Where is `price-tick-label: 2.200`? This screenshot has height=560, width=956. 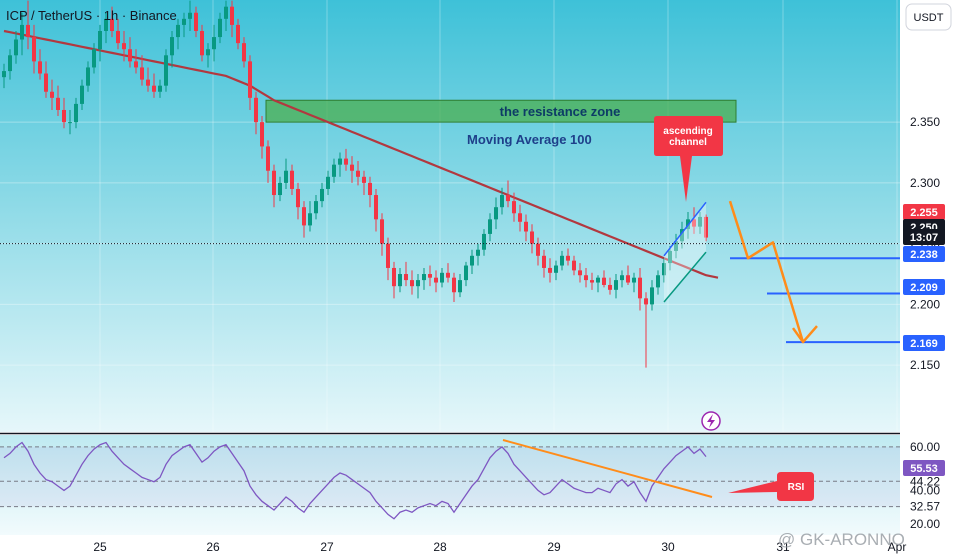
price-tick-label: 2.200 is located at coordinates (925, 304).